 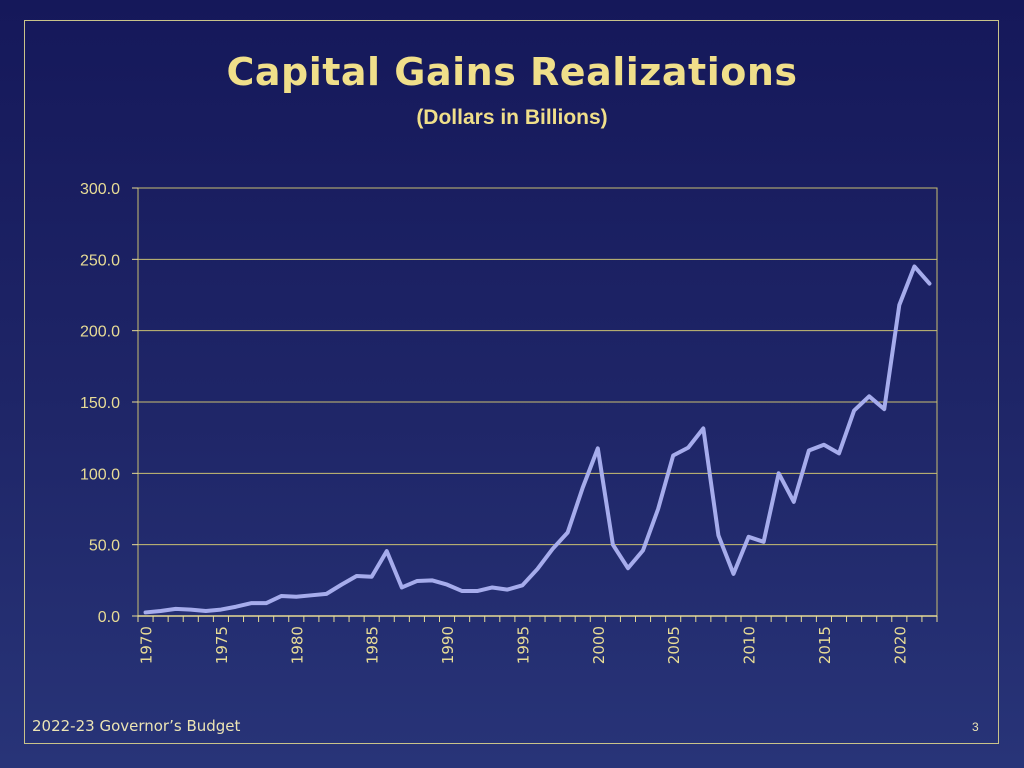 What do you see at coordinates (147, 645) in the screenshot?
I see `x-tick-label: 1970` at bounding box center [147, 645].